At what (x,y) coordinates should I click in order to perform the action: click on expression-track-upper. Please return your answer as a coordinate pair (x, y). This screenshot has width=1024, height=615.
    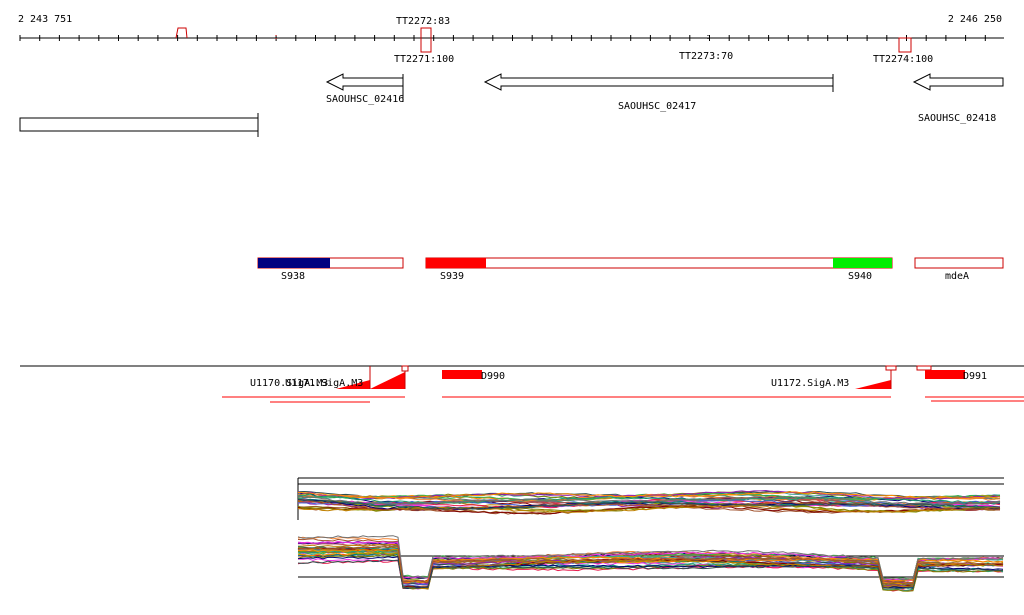
    Looking at the image, I should click on (650, 498).